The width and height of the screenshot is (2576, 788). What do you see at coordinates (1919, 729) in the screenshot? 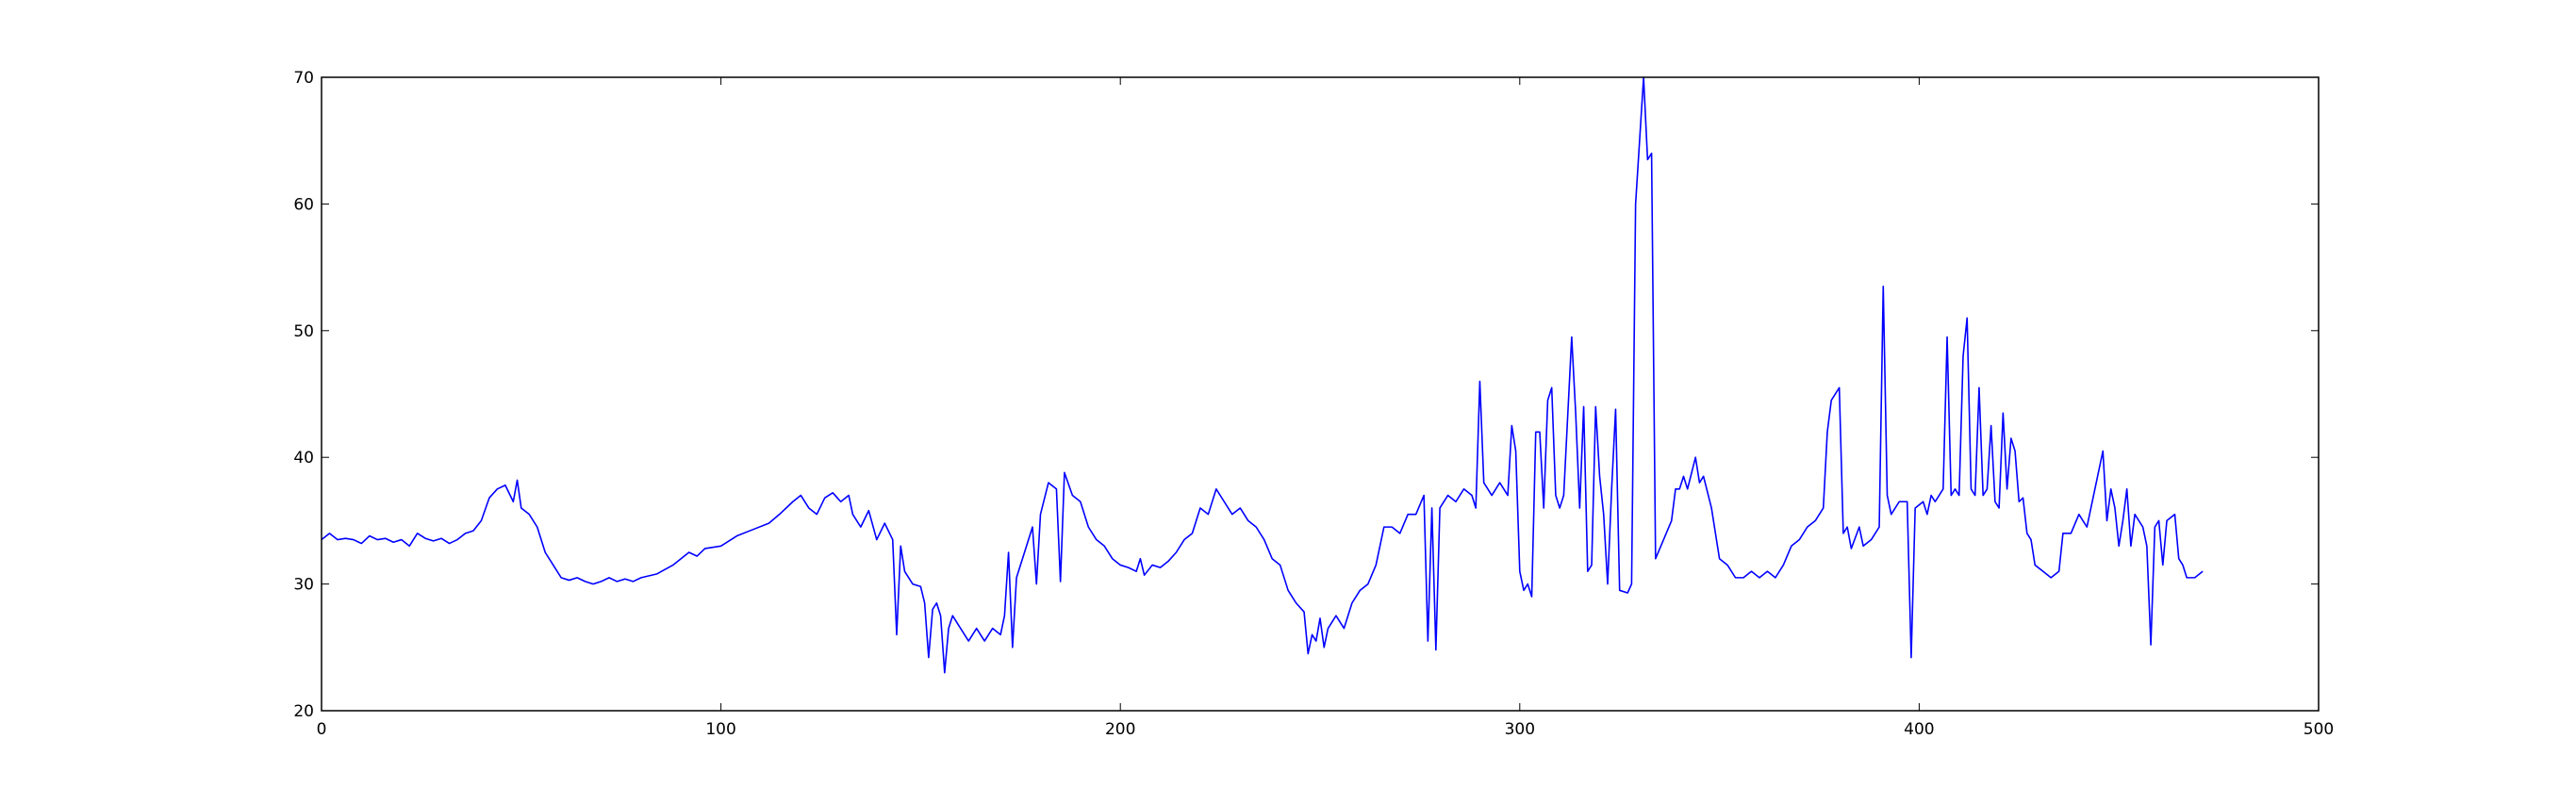
I see `x-tick-label: 400` at bounding box center [1919, 729].